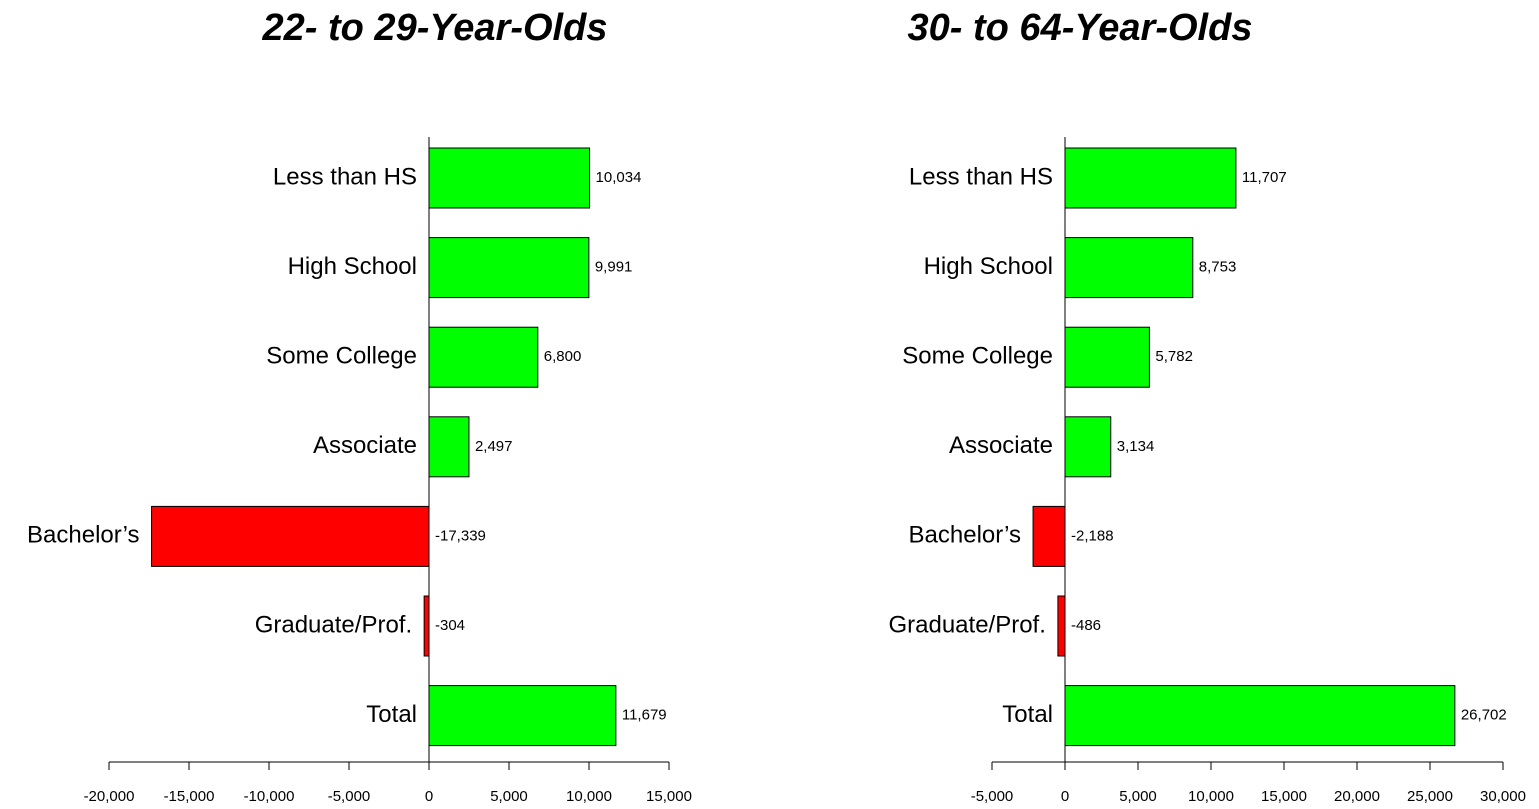 This screenshot has height=809, width=1539. Describe the element at coordinates (1218, 267) in the screenshot. I see `value-label: 8,753` at that location.